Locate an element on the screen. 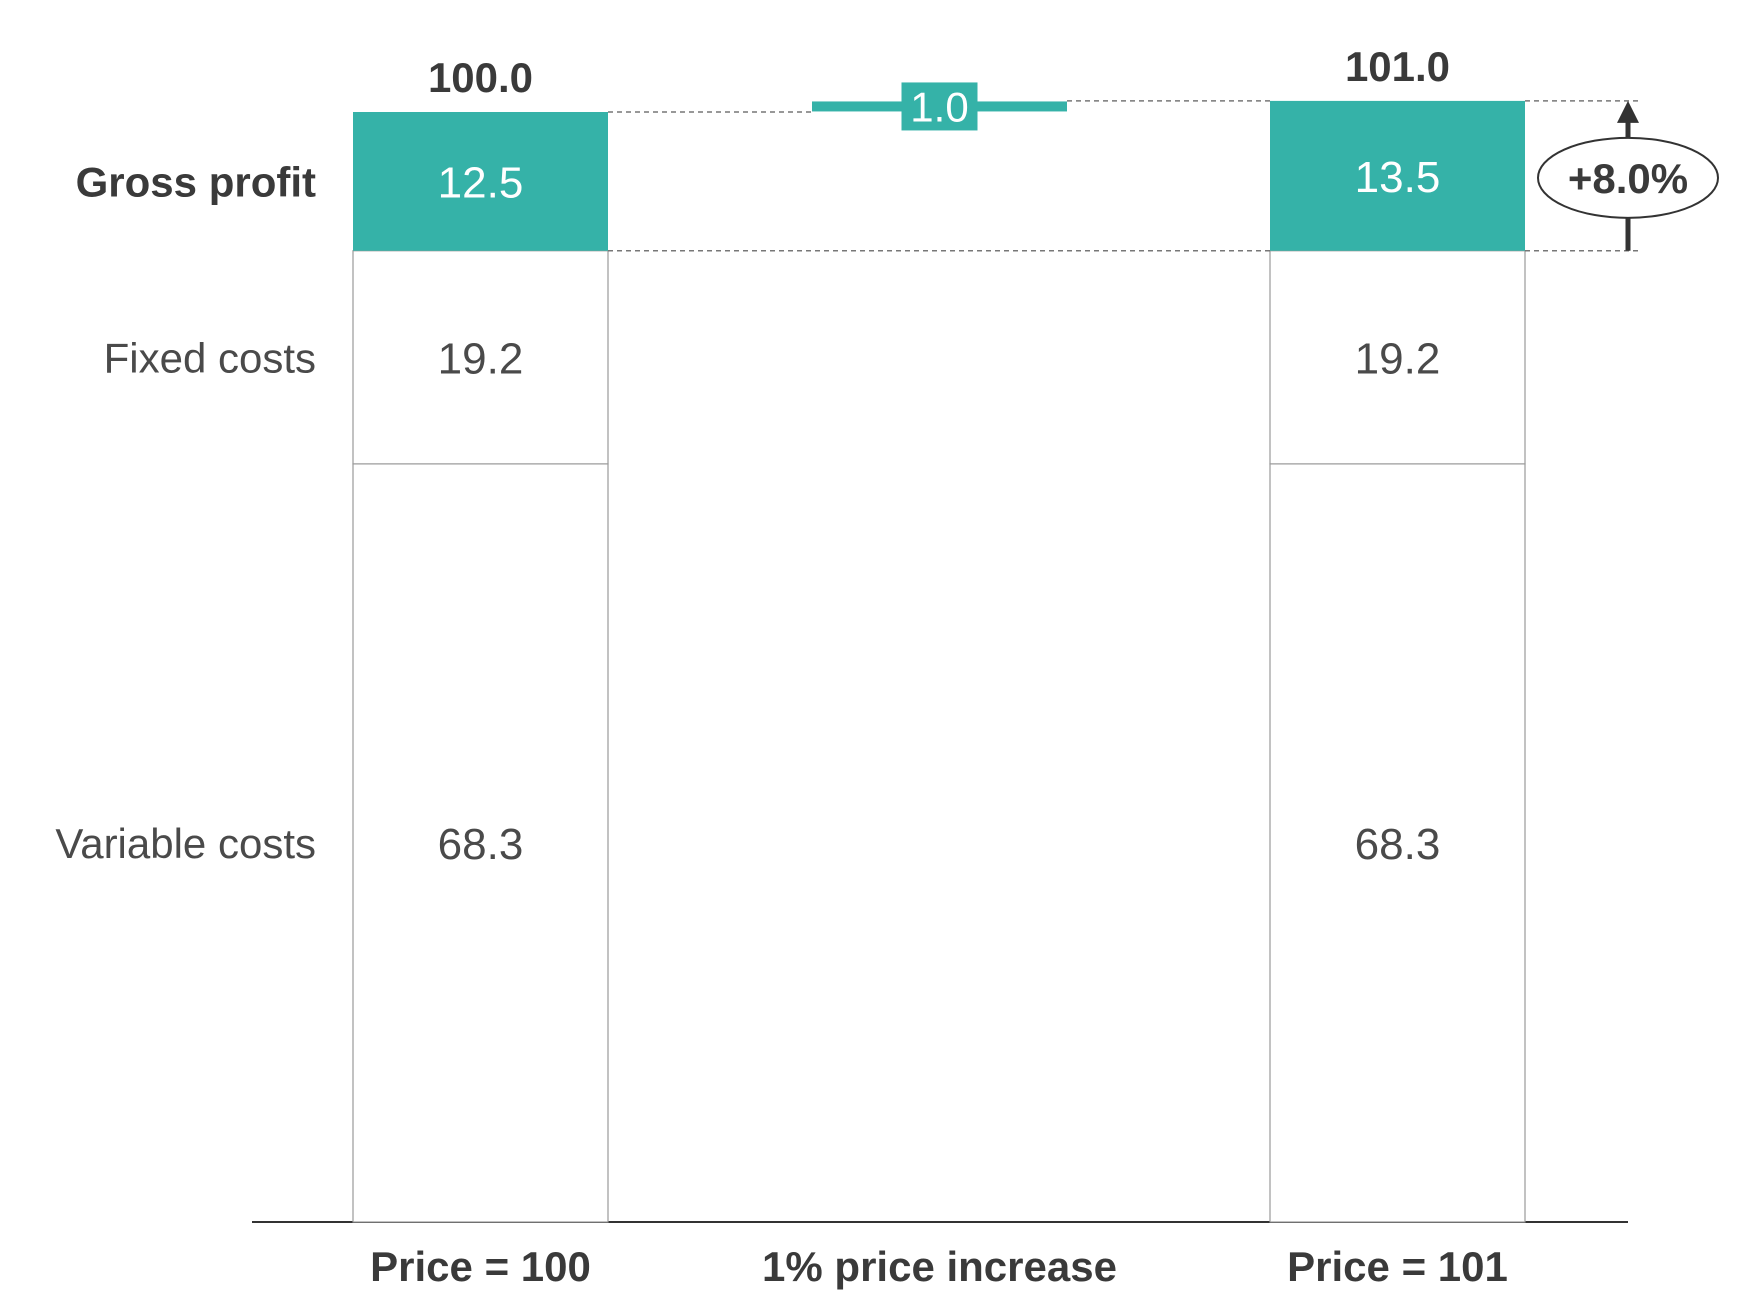 This screenshot has width=1750, height=1313. delta-label-box is located at coordinates (939, 106).